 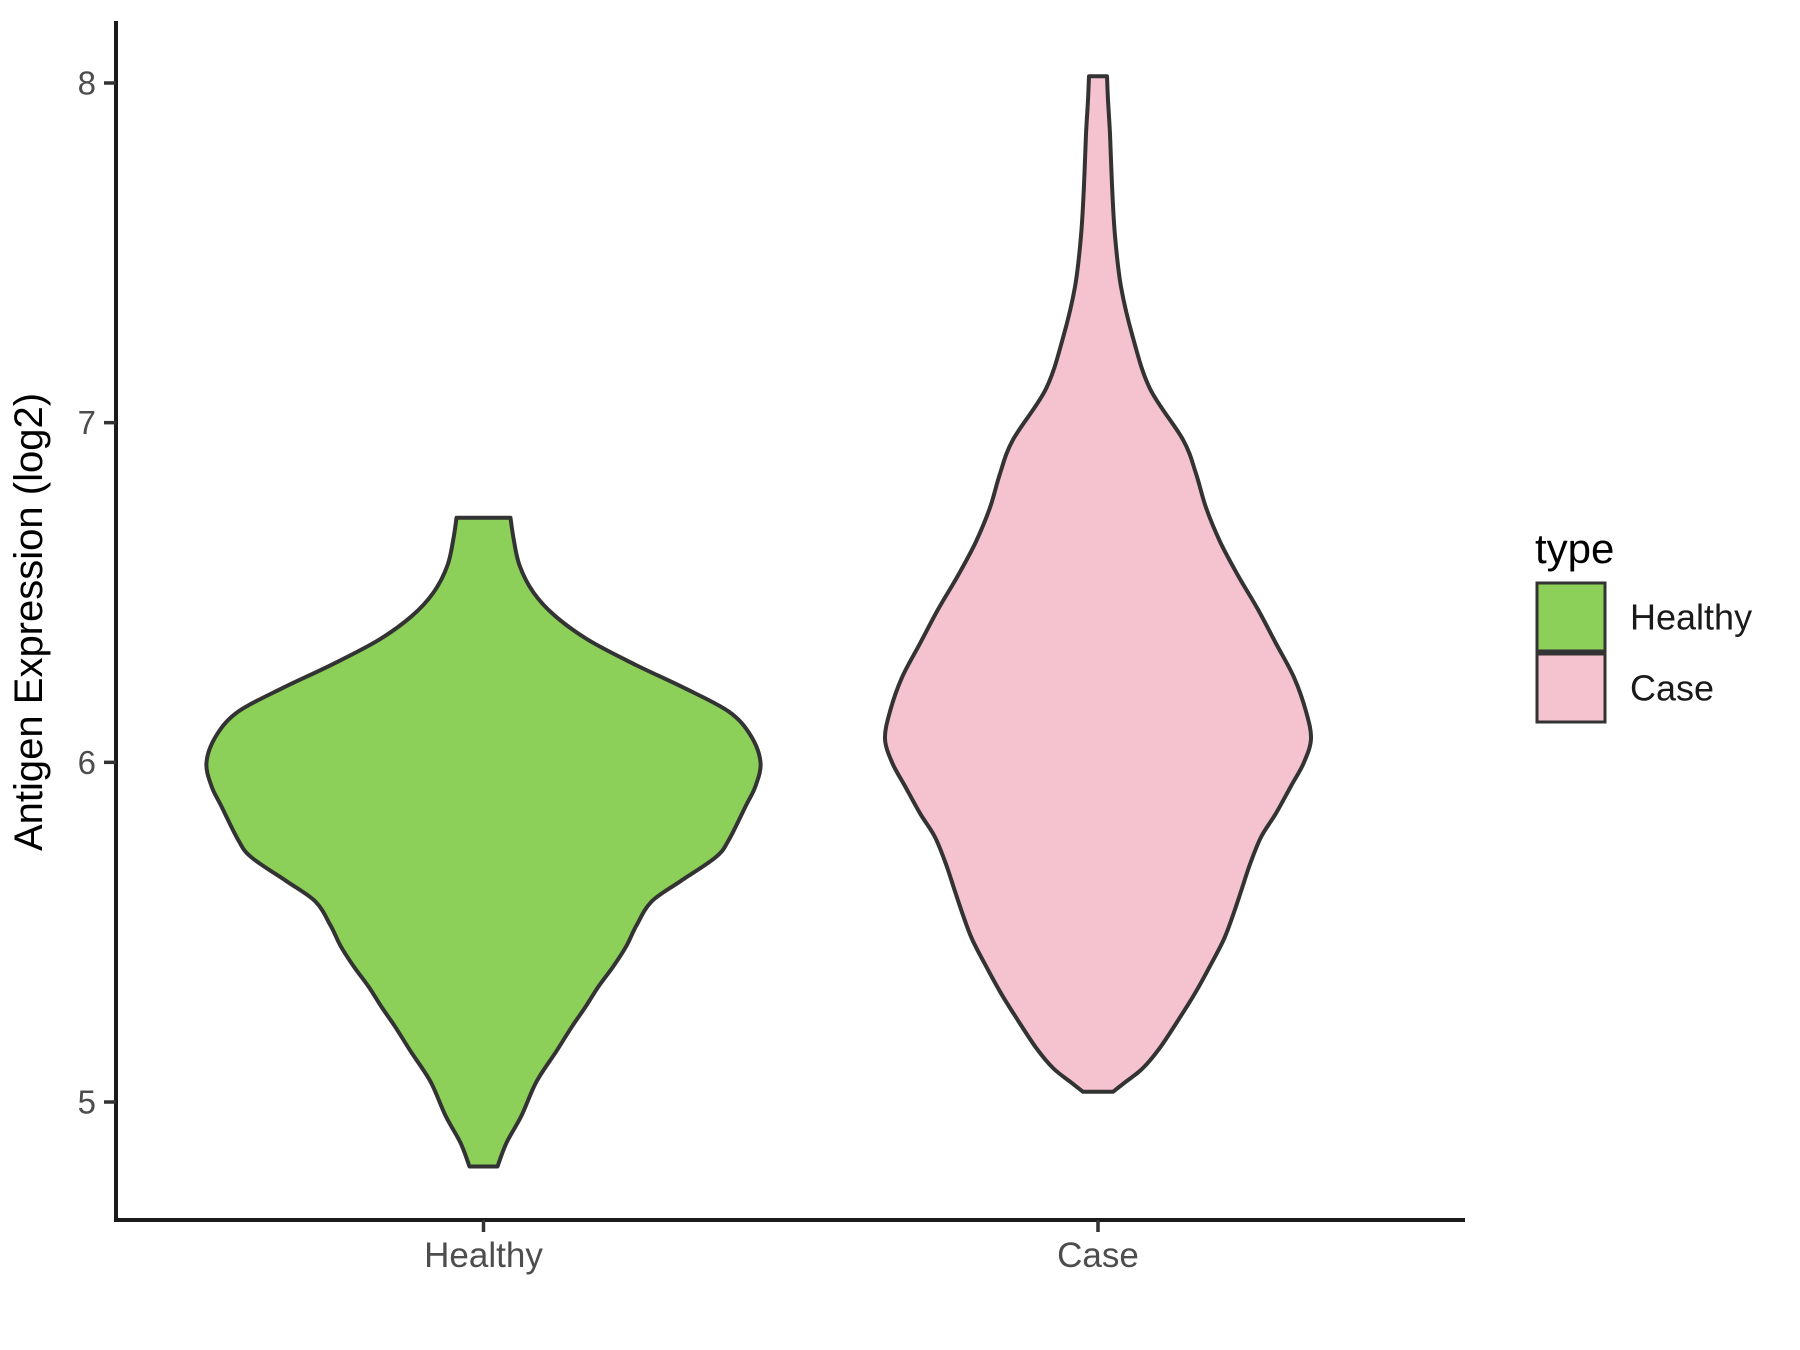 I want to click on y-axis: 8 7 6 5 Antigen Expression (log2), so click(x=62, y=621).